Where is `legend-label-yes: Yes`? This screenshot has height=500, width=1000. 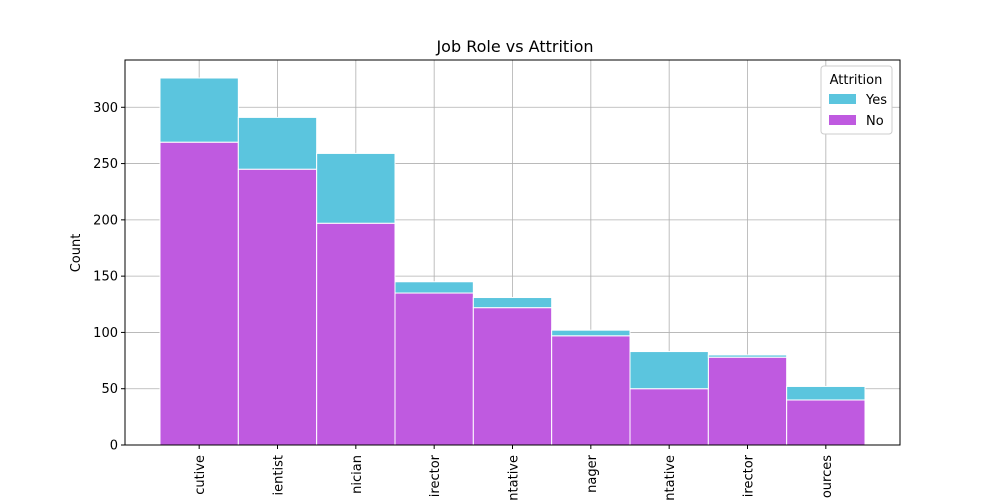 legend-label-yes: Yes is located at coordinates (876, 100).